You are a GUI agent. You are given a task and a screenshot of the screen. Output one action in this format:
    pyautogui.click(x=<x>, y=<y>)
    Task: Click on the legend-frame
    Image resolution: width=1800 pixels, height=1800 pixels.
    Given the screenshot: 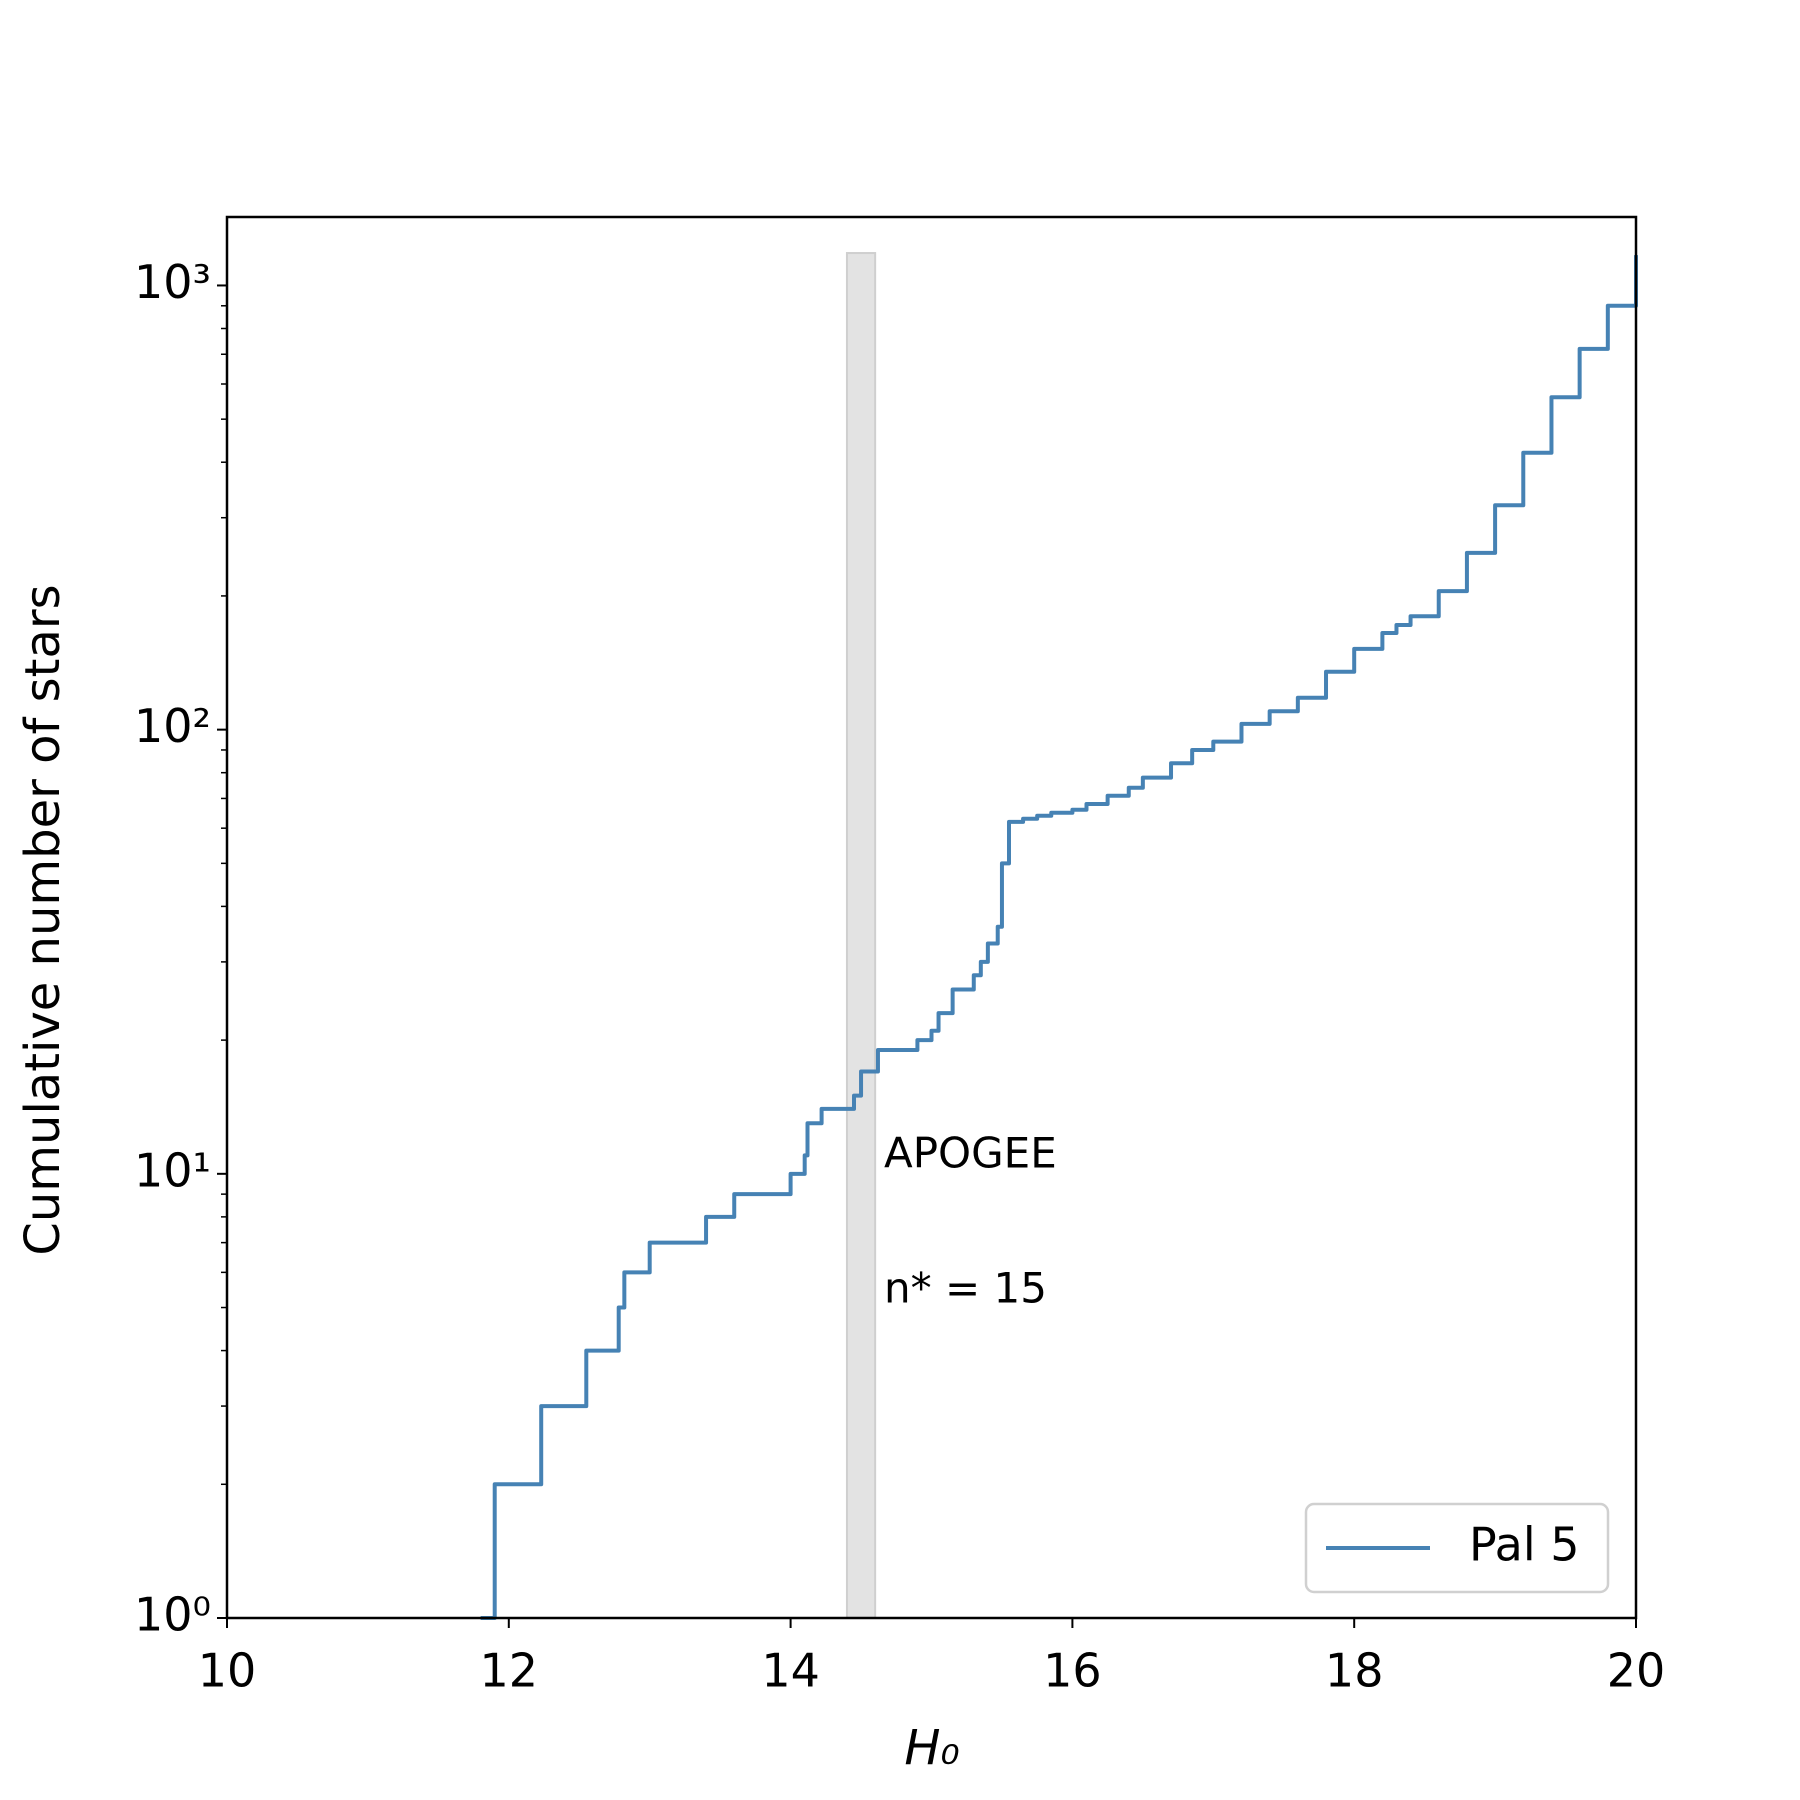 What is the action you would take?
    pyautogui.click(x=1457, y=1548)
    